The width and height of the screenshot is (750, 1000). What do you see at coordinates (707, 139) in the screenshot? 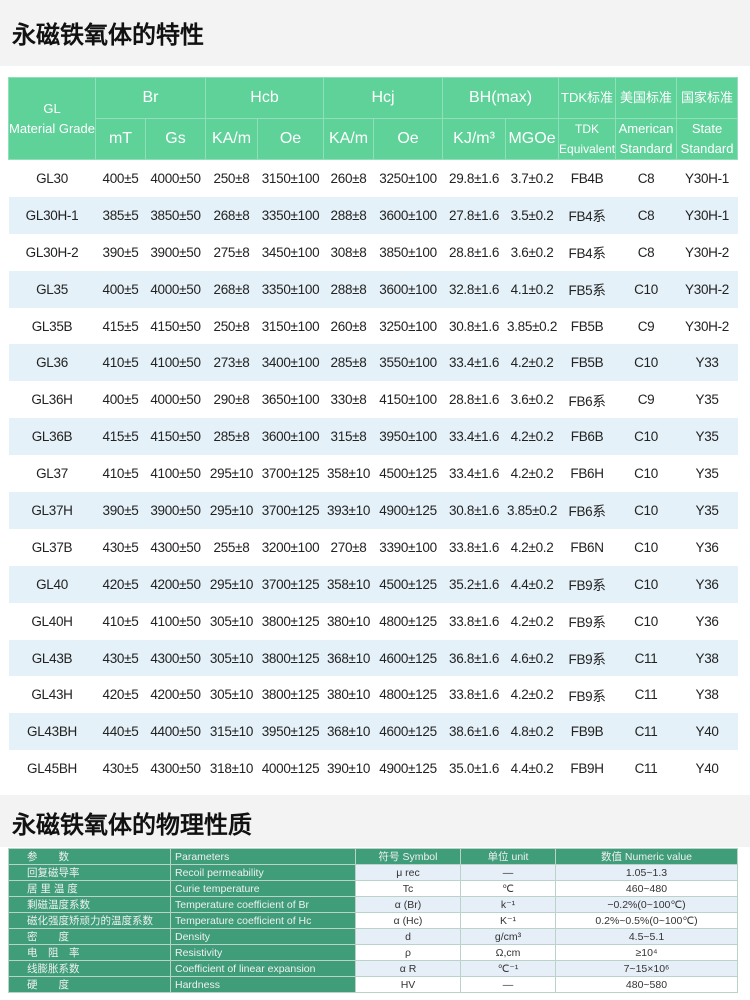
I see `state-standard: State Standard` at bounding box center [707, 139].